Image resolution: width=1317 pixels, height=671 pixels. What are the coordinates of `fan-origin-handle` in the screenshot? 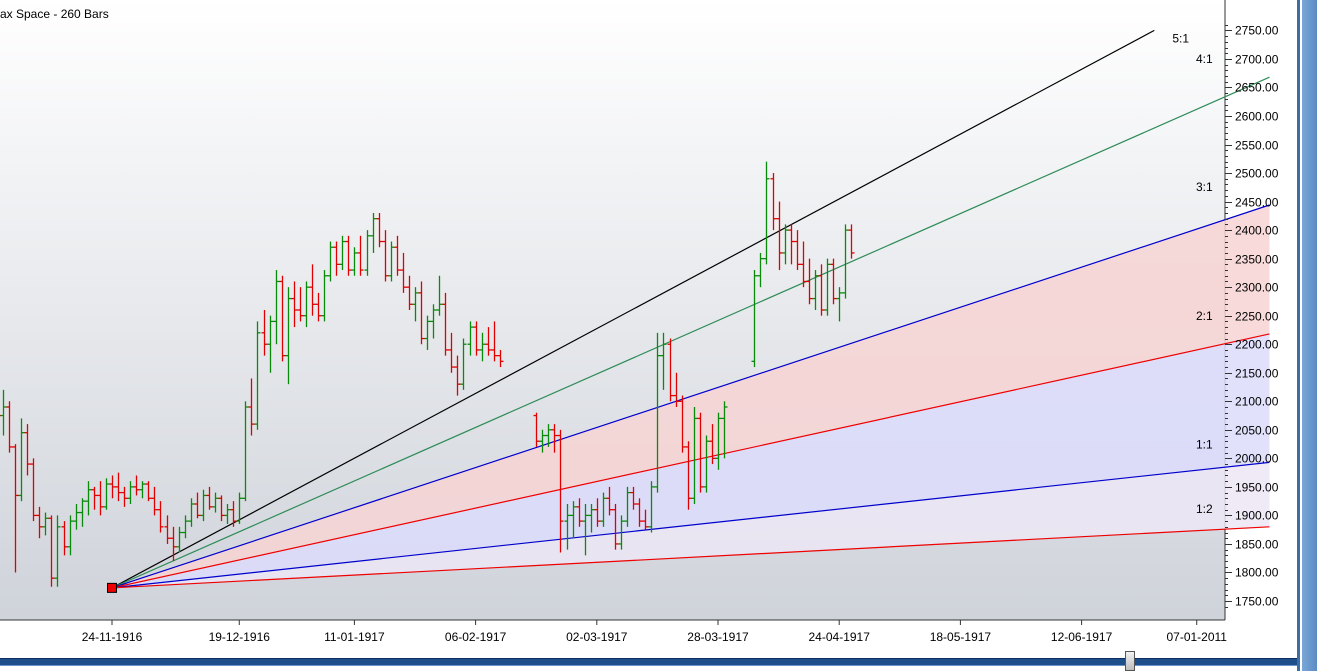 It's located at (112, 587).